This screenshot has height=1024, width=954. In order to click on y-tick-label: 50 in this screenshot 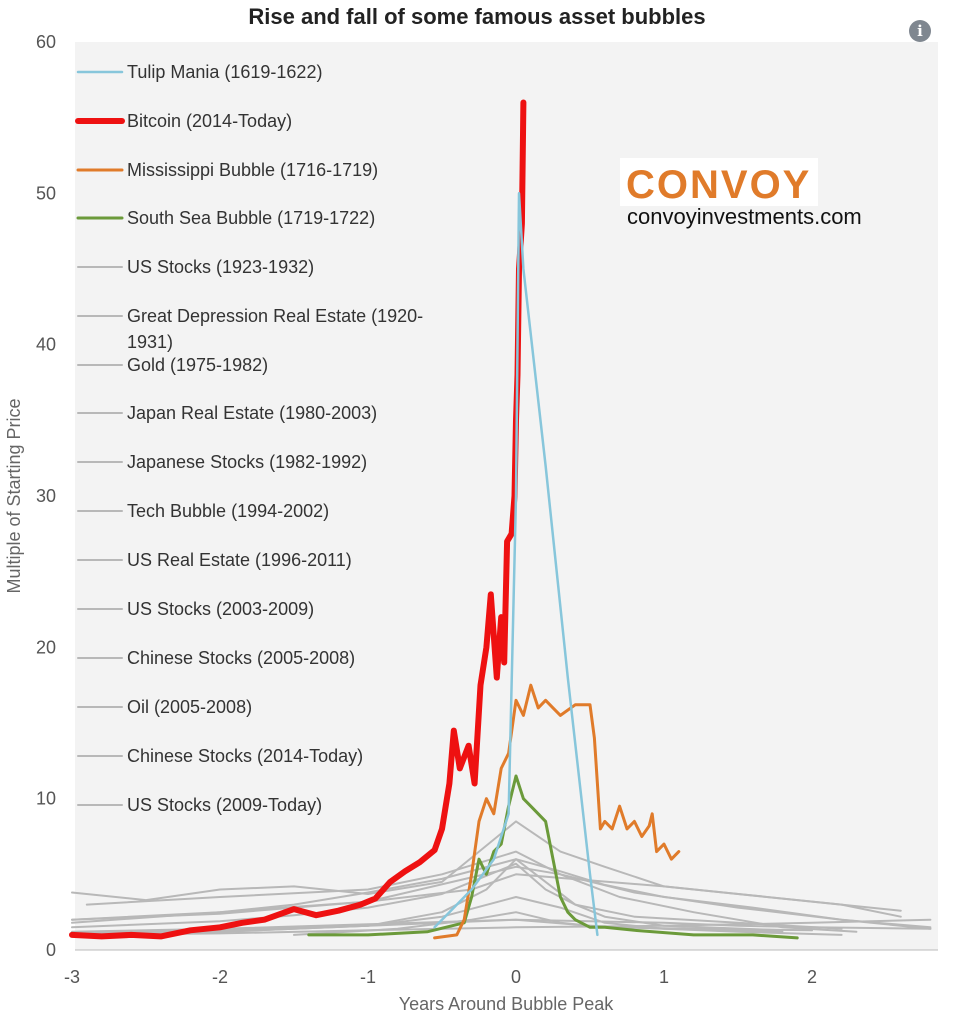, I will do `click(46, 193)`.